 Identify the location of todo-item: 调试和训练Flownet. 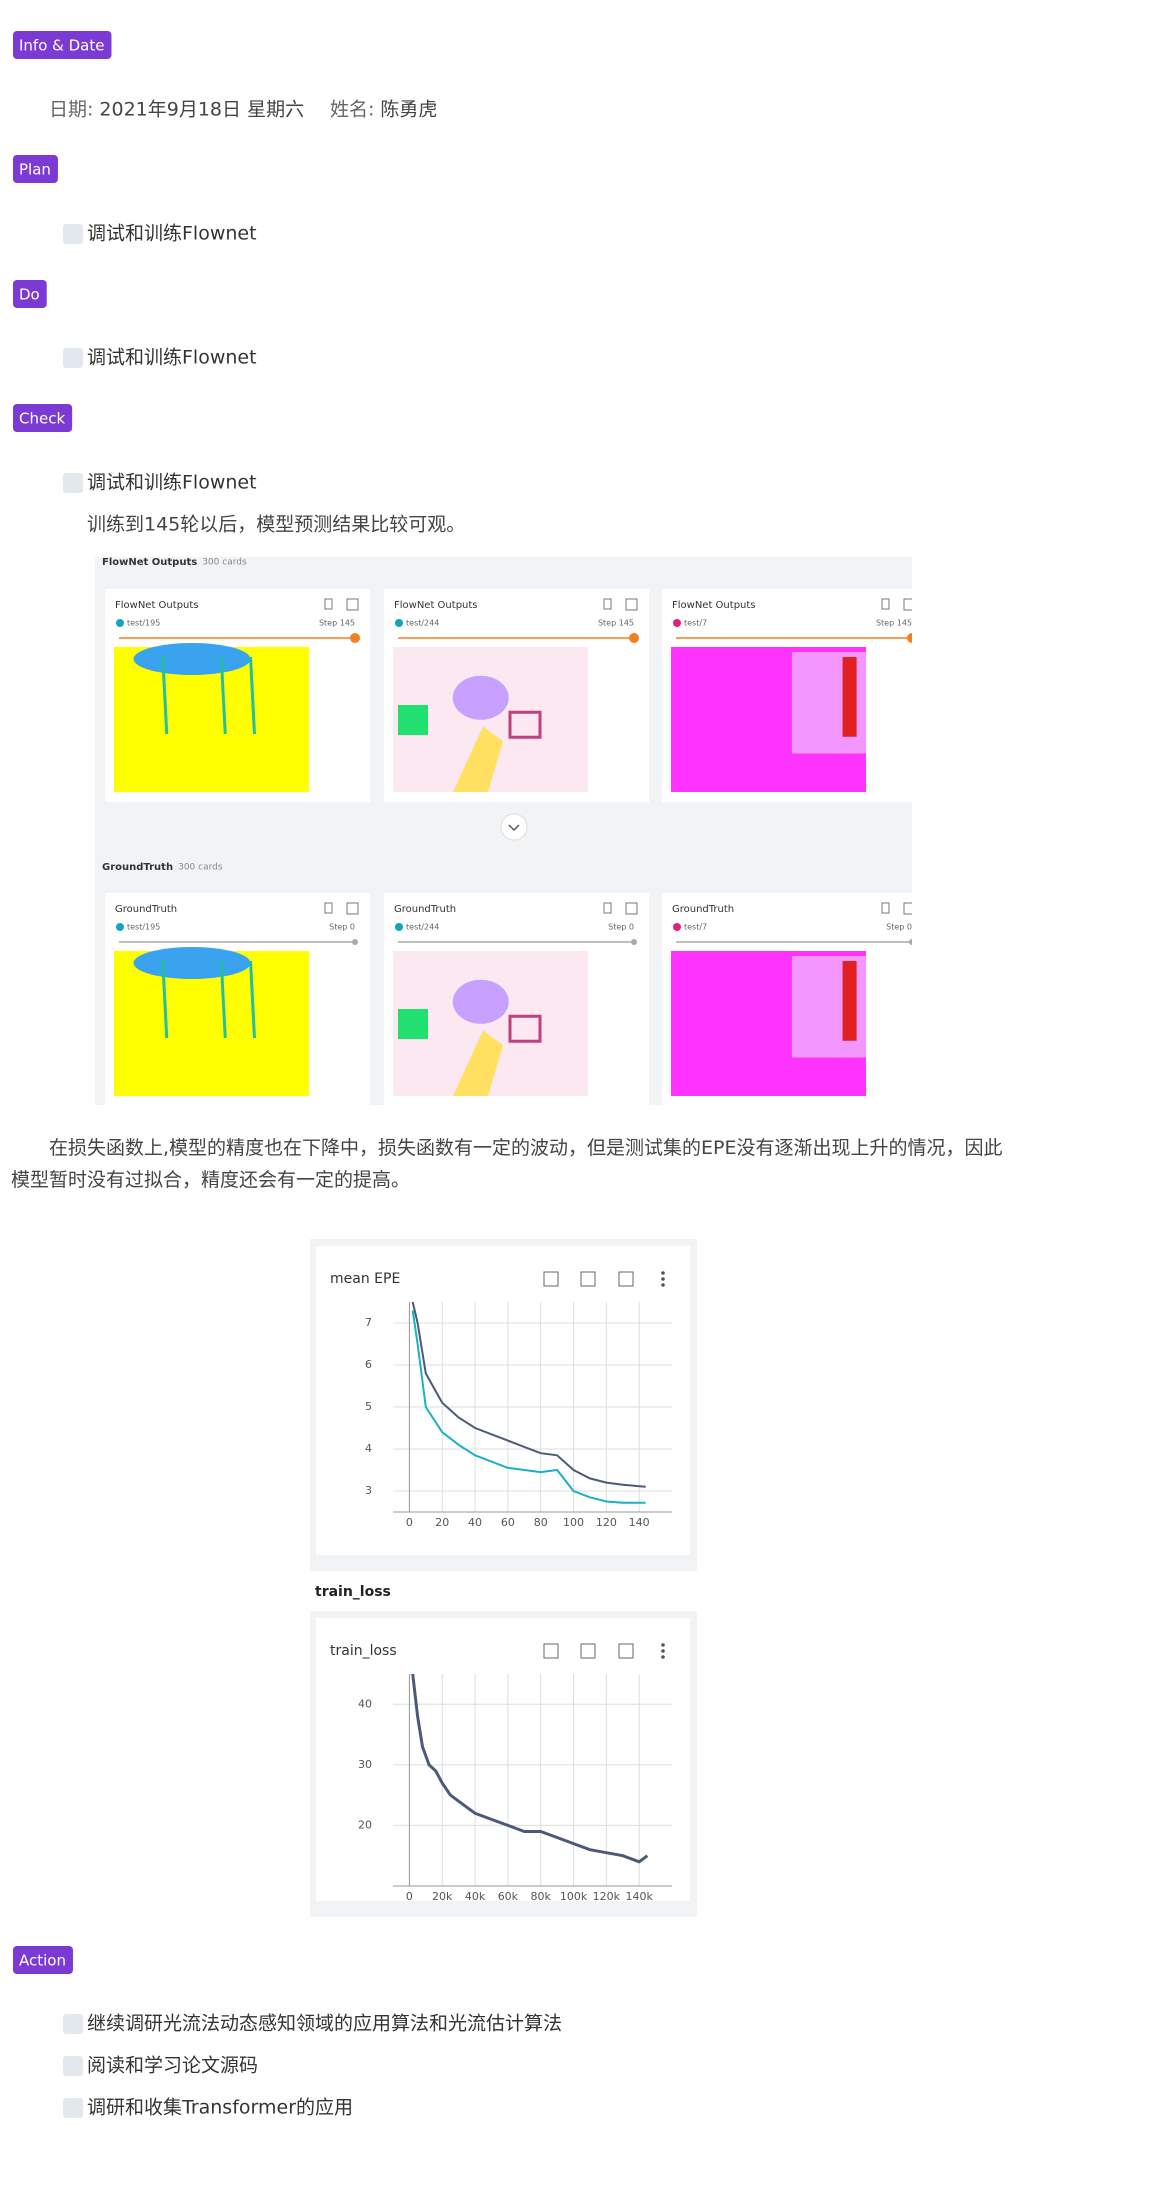
(172, 483).